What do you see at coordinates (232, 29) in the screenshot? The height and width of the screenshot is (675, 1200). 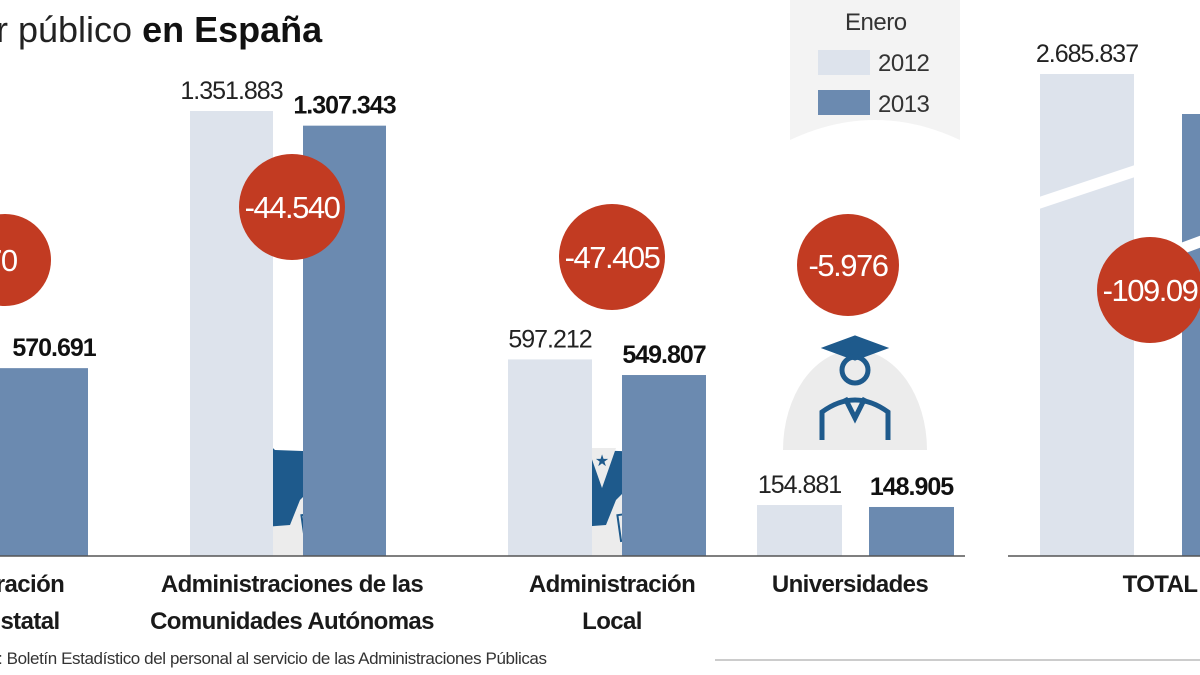 I see `title-bold: en España` at bounding box center [232, 29].